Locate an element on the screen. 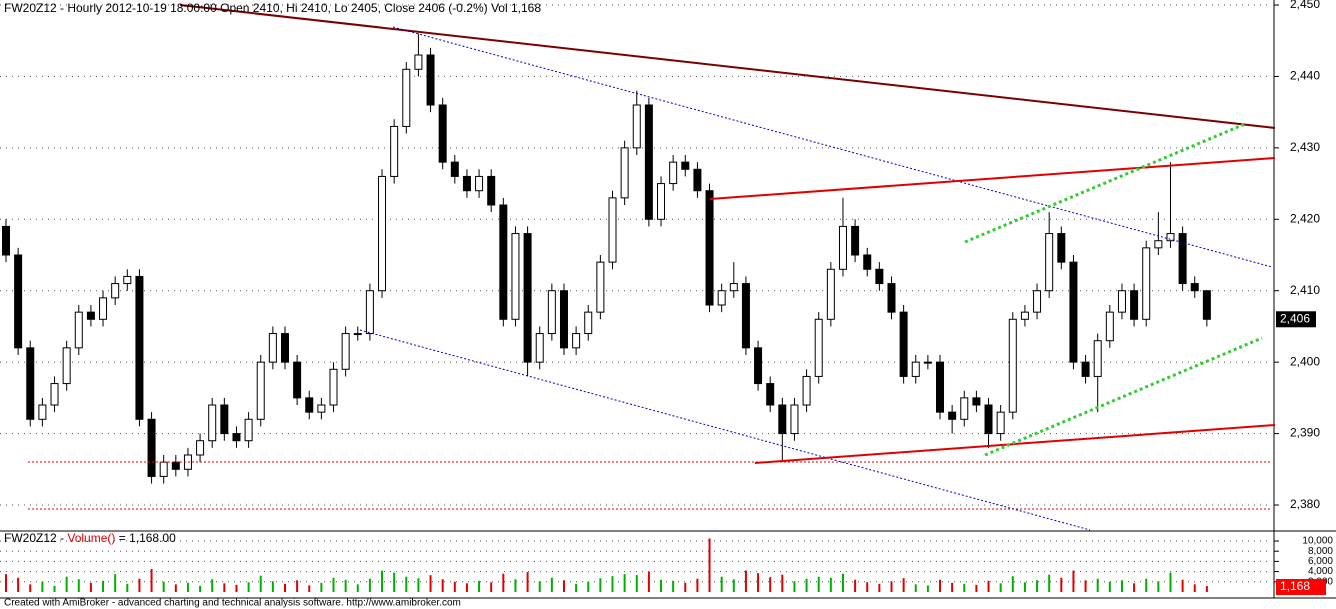 This screenshot has width=1336, height=609. y-tick-label: 4,000 is located at coordinates (1320, 571).